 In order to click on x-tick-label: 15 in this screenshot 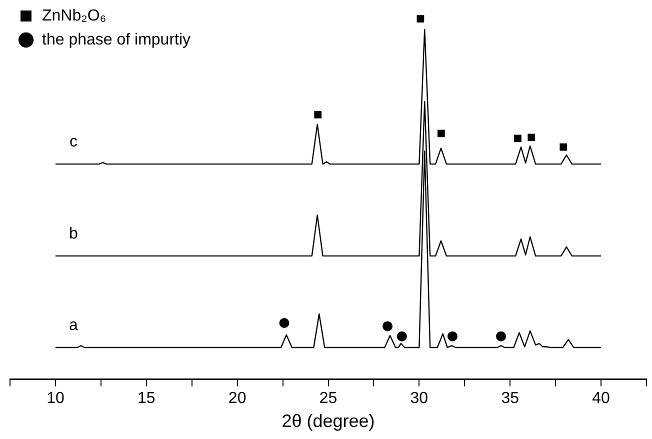, I will do `click(146, 399)`.